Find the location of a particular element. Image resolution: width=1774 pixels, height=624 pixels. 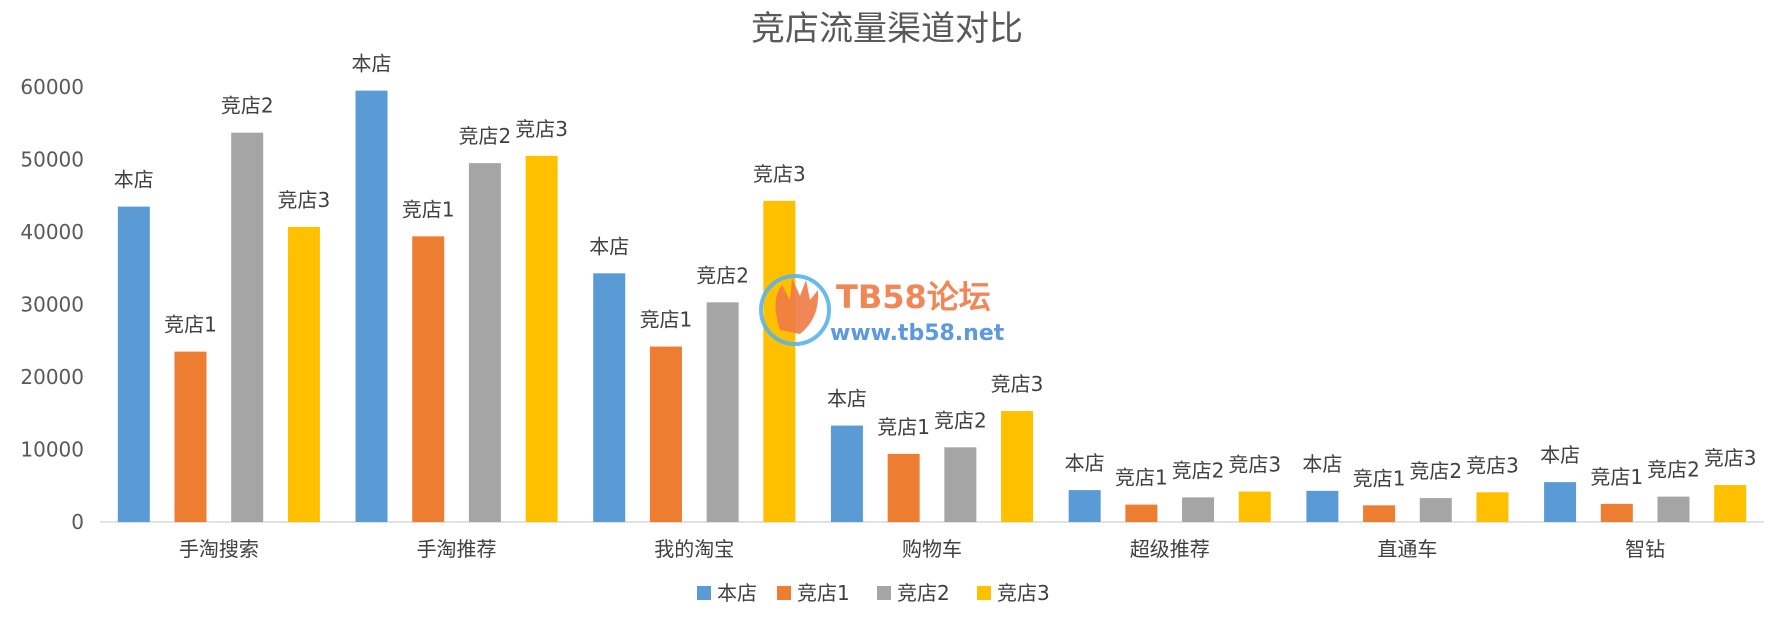

y-axis: 0 10000 20000 30000 40000 50000 60000 is located at coordinates (52, 304).